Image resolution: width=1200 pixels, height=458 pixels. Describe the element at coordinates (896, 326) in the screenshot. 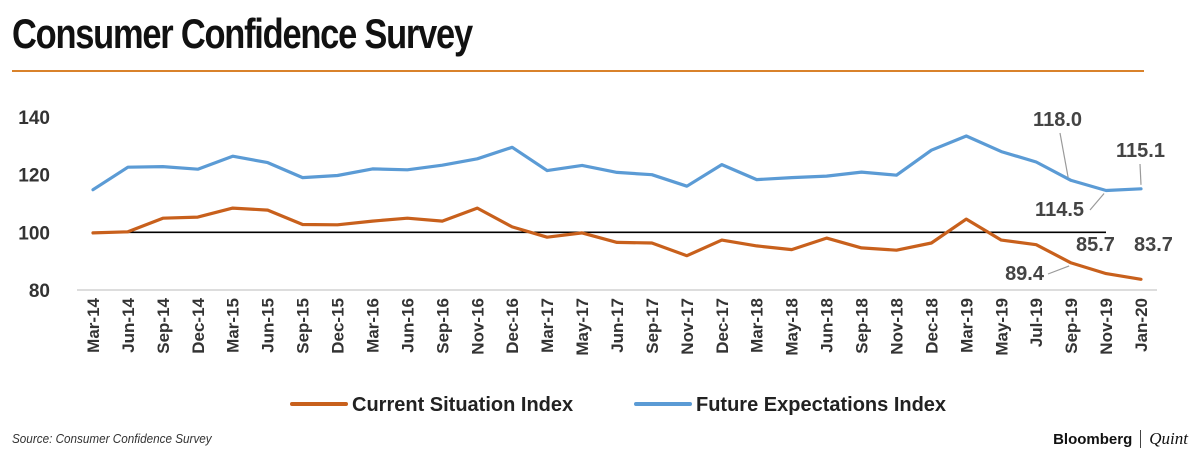

I see `x-tick-label: Nov-18` at that location.